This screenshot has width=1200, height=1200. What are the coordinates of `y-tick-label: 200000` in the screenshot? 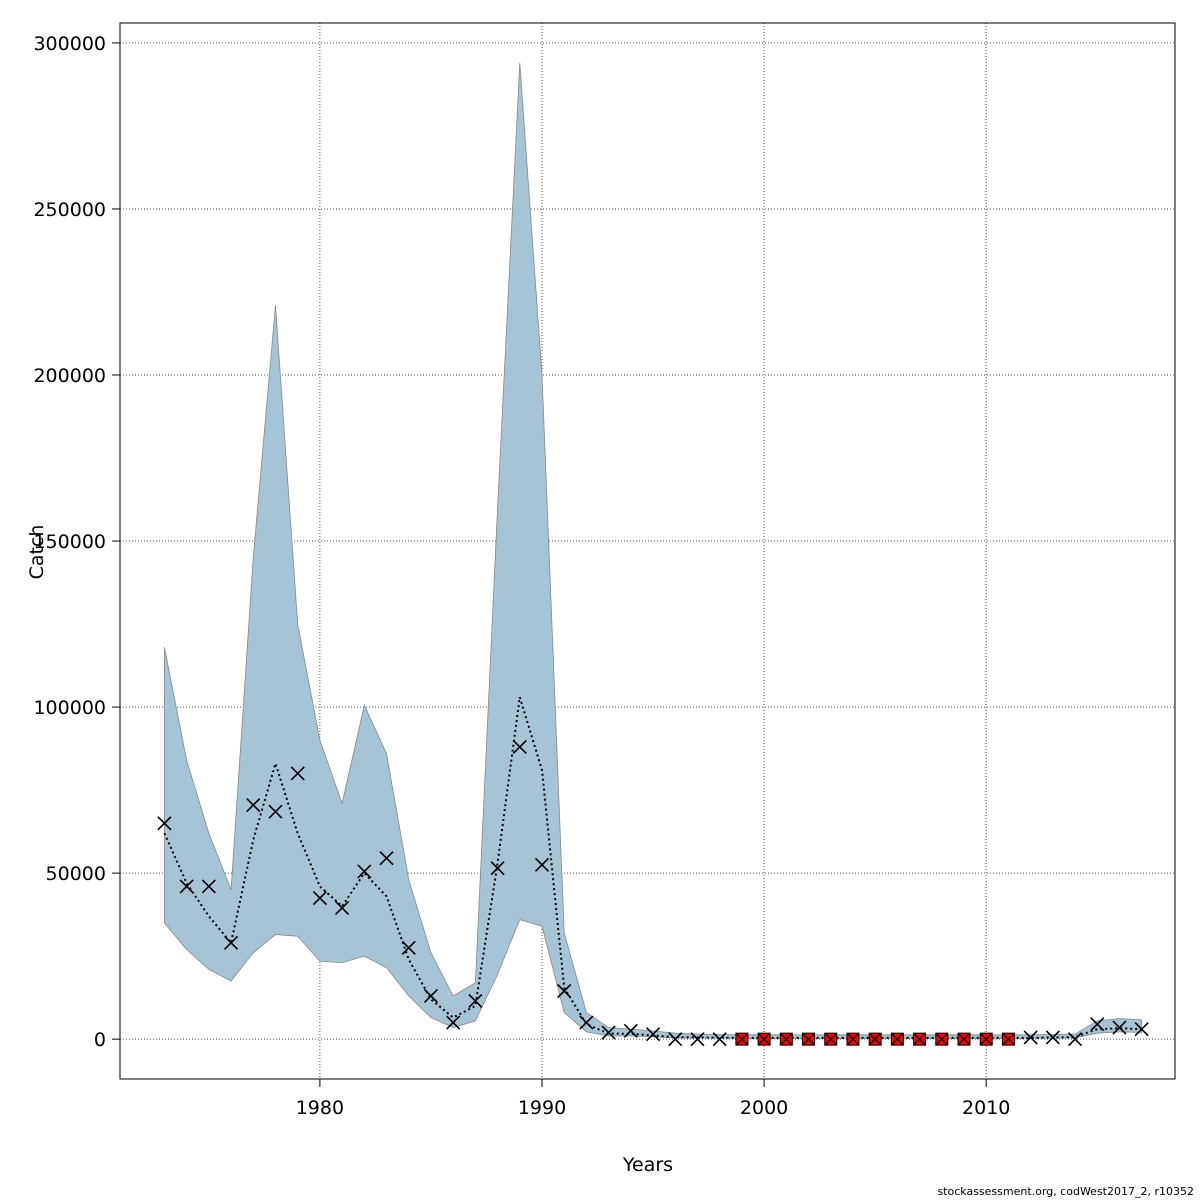 It's located at (69, 376).